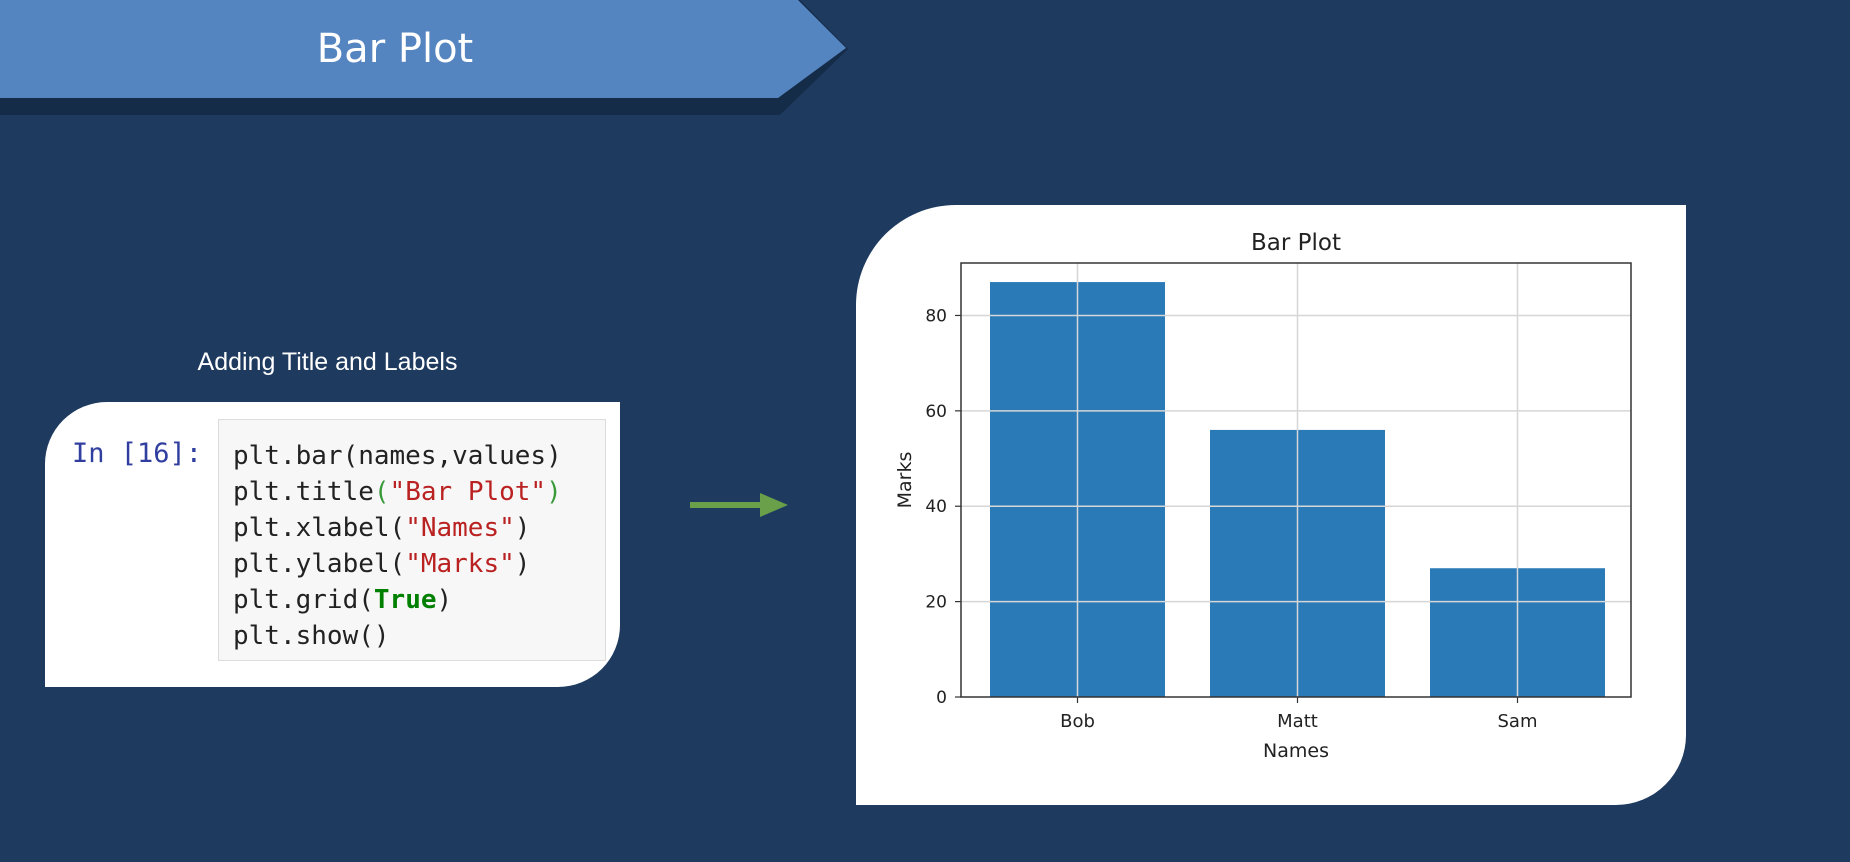 Image resolution: width=1850 pixels, height=862 pixels. I want to click on code-token: "Marks", so click(460, 564).